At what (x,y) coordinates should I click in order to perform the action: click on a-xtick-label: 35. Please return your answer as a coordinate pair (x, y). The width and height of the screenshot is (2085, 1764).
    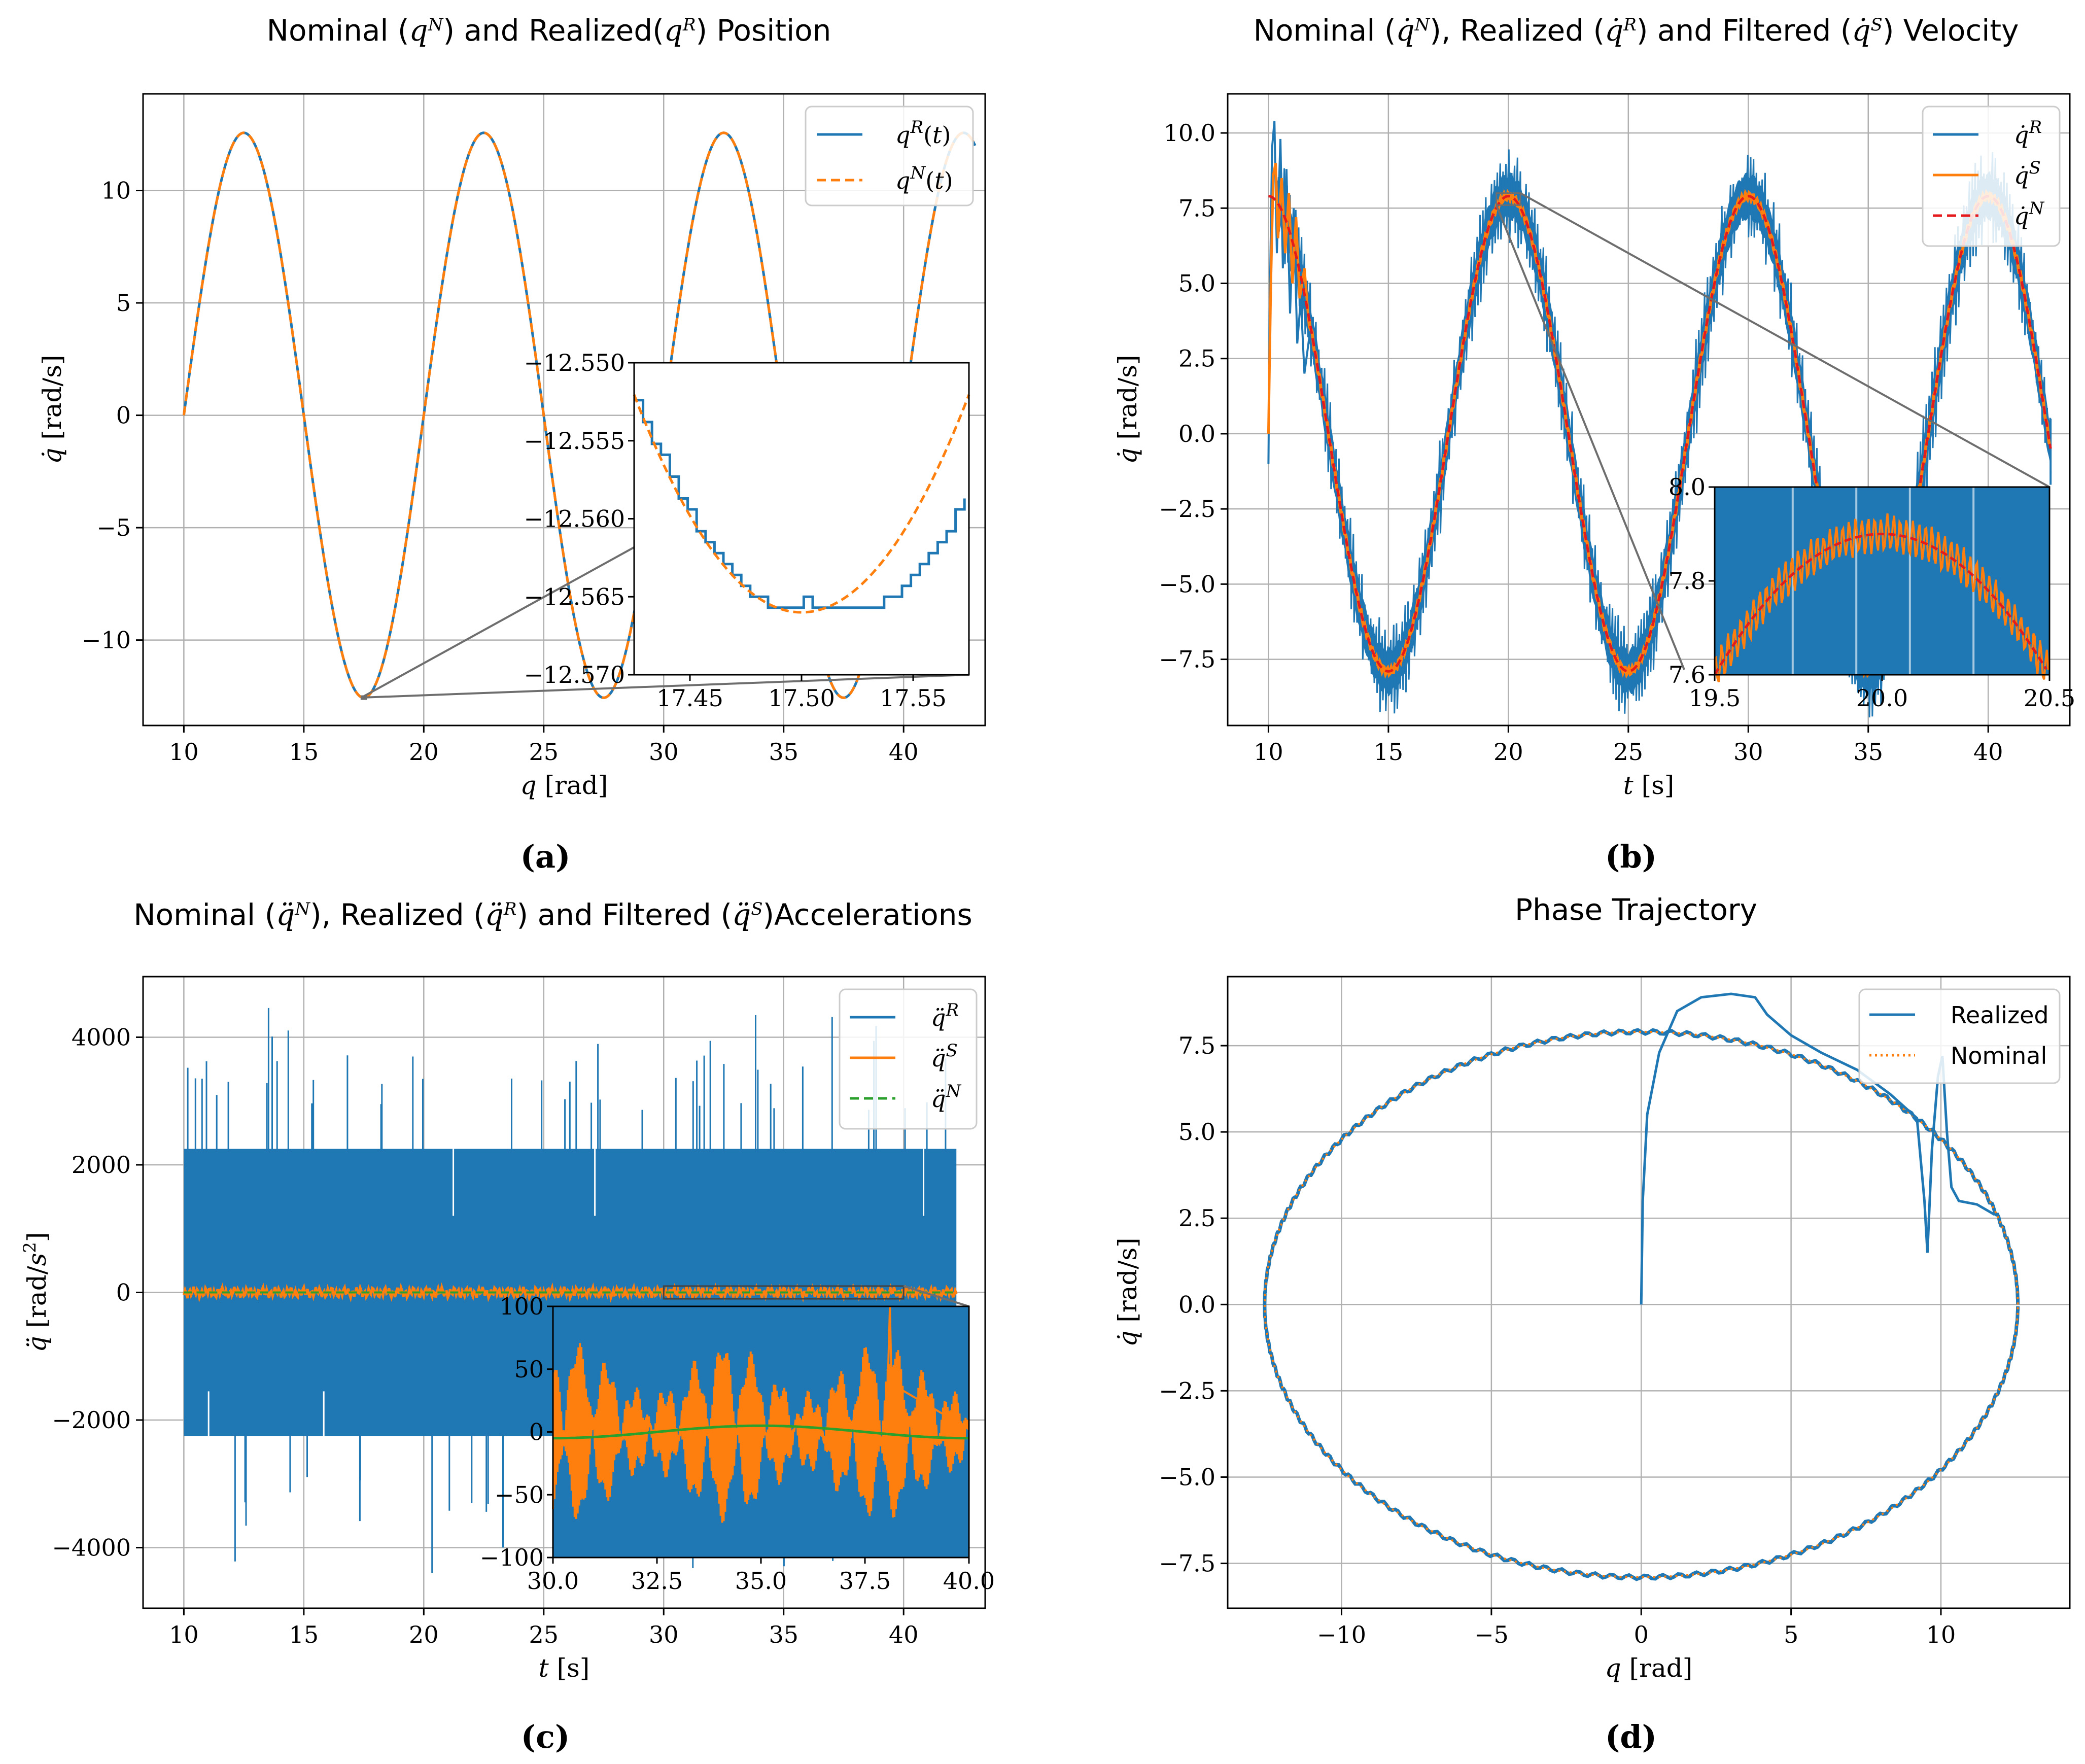
    Looking at the image, I should click on (783, 752).